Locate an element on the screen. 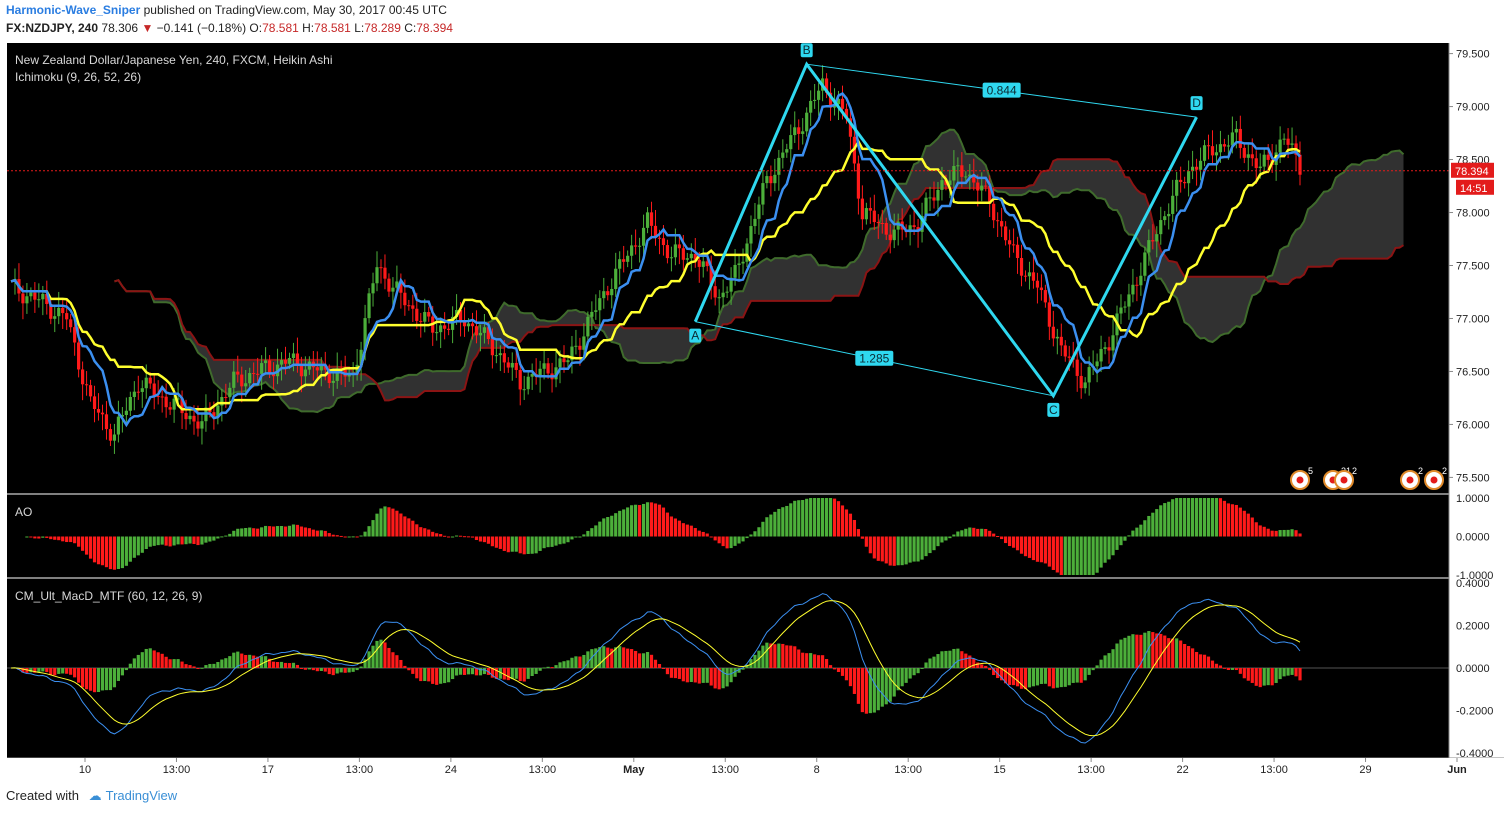 The width and height of the screenshot is (1504, 814). price-tick-label: 75.500 is located at coordinates (1473, 478).